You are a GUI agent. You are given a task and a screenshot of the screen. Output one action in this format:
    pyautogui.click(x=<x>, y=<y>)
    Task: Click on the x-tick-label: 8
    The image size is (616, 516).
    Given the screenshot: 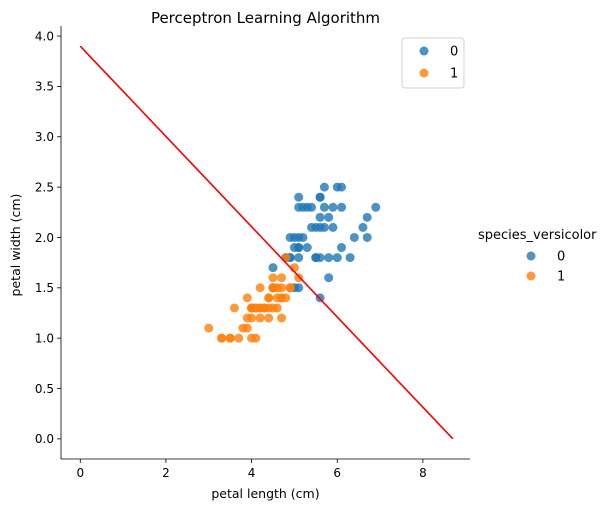 What is the action you would take?
    pyautogui.click(x=423, y=473)
    